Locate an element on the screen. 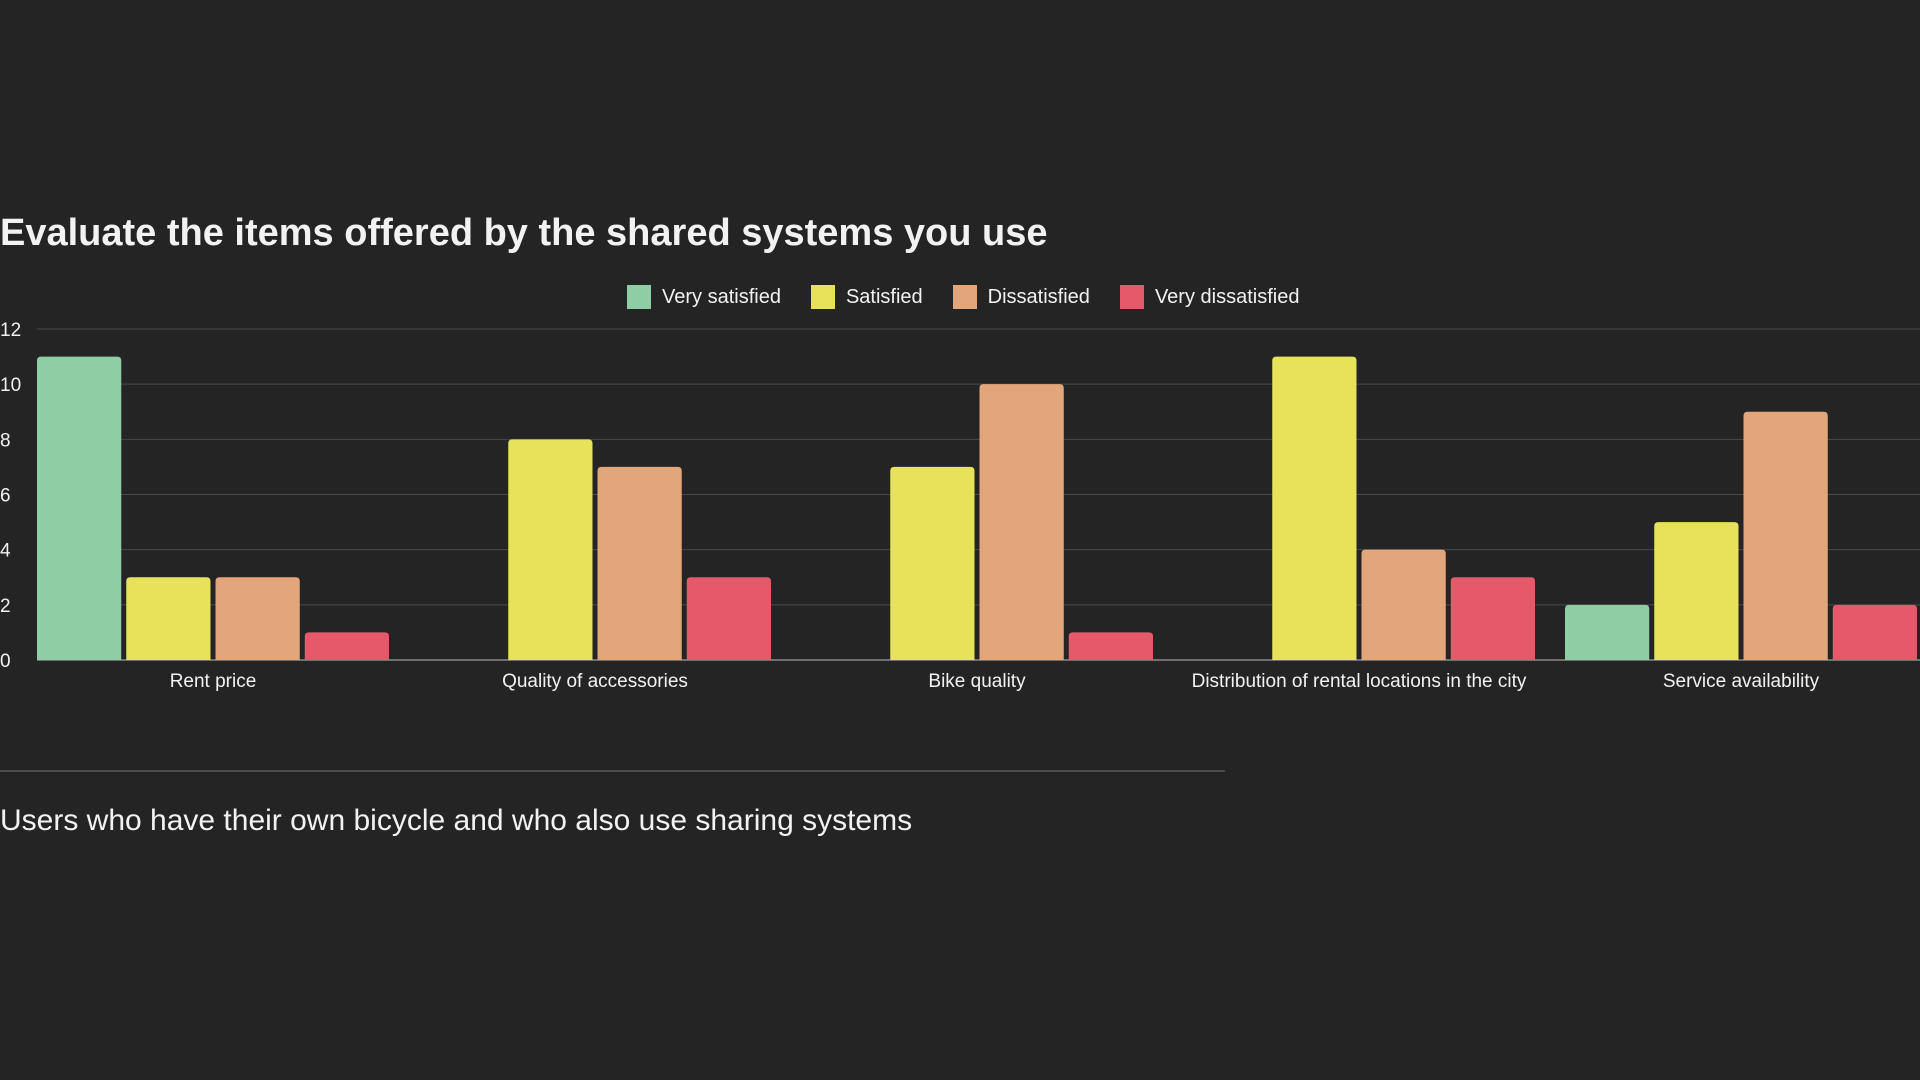  y-tick-label: 0 is located at coordinates (5, 661).